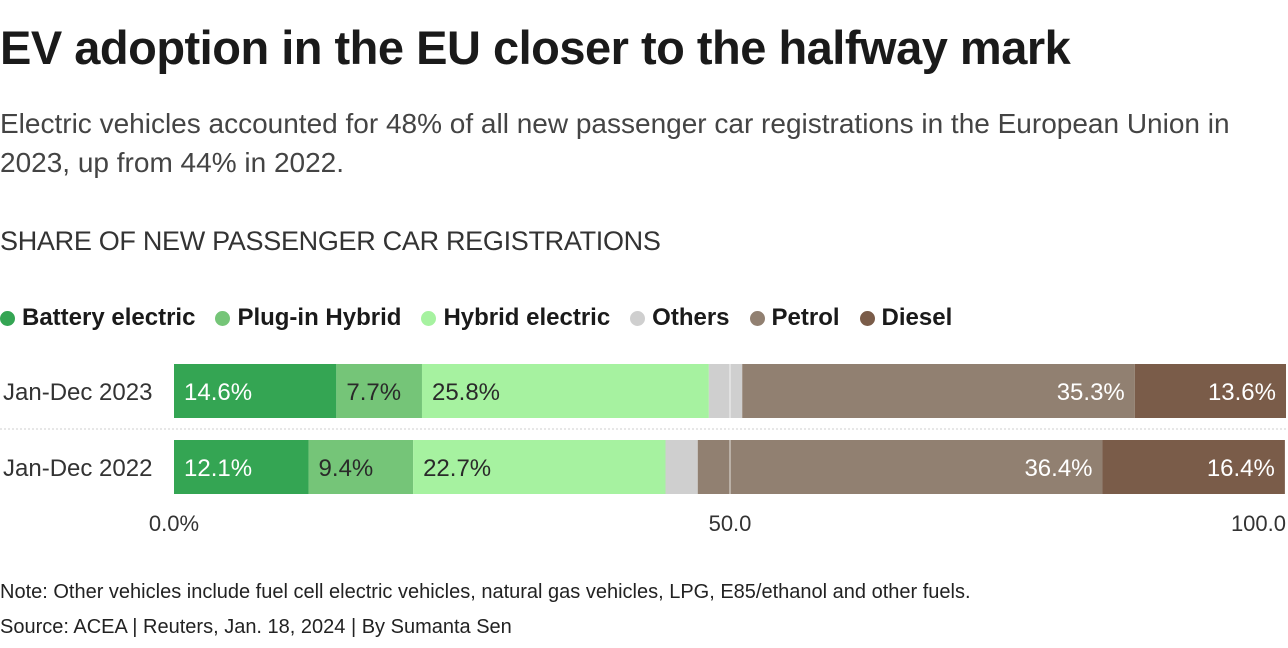  I want to click on category-label: Jan-Dec 2022, so click(77, 468).